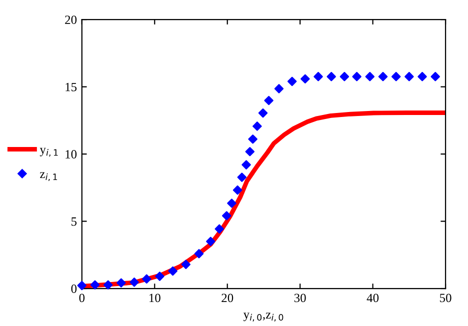 The width and height of the screenshot is (468, 326). Describe the element at coordinates (71, 154) in the screenshot. I see `y-tick-label: 10` at that location.